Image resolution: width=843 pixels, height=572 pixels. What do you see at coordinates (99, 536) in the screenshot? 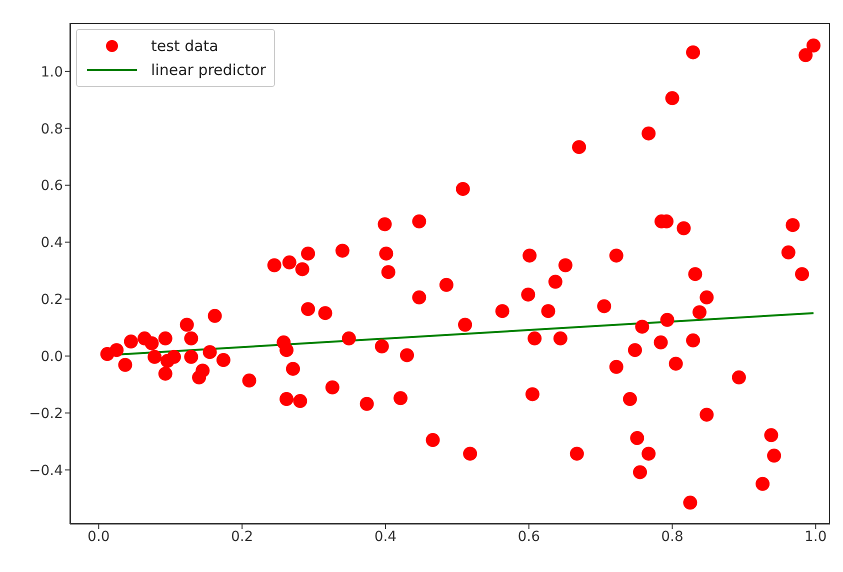
I see `x-tick-label: 0.0` at bounding box center [99, 536].